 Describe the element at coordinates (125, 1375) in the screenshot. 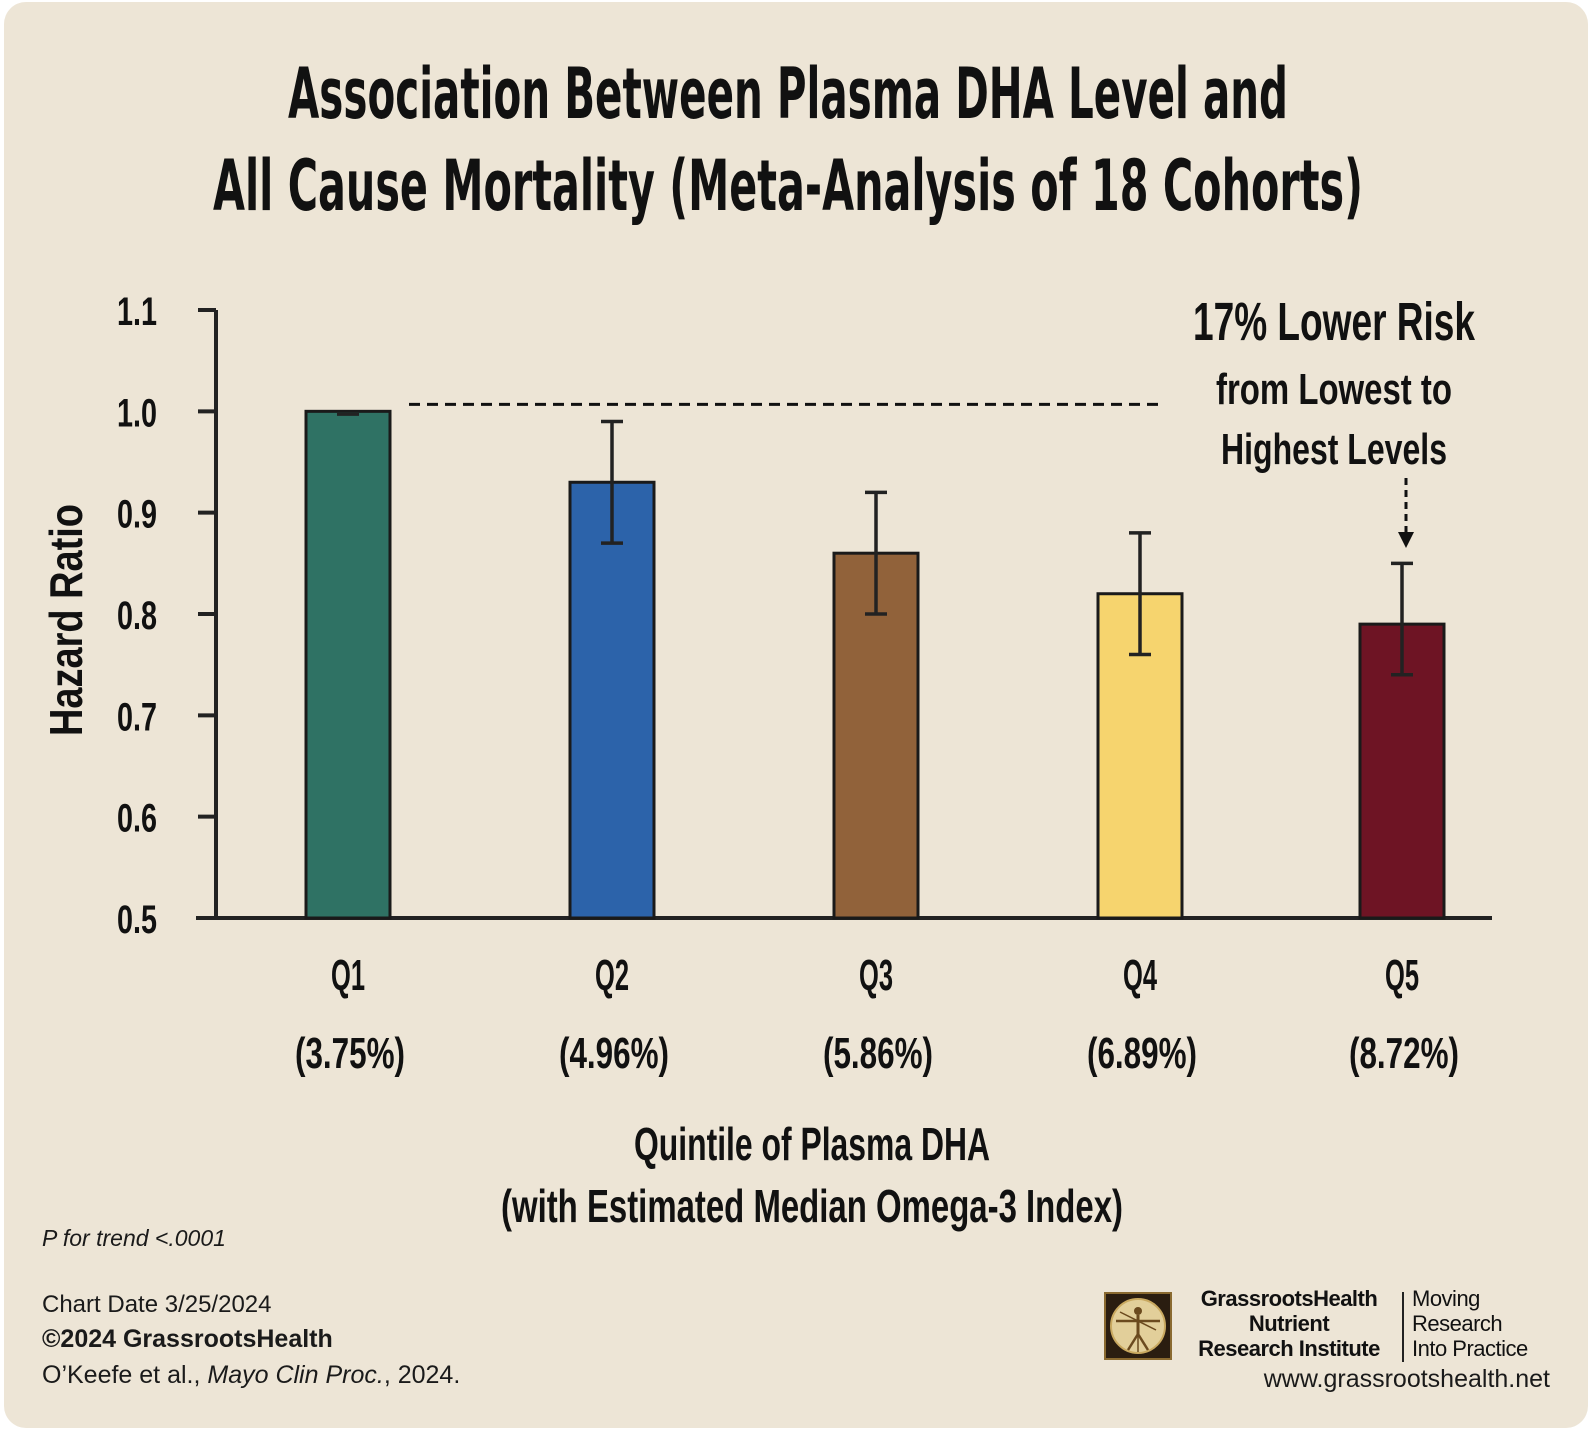

I see `citation-authors: O’Keefe et al.,` at that location.